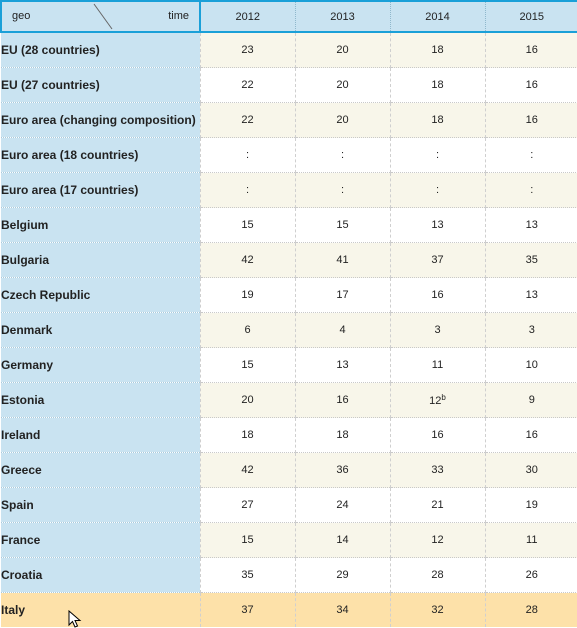 This screenshot has height=628, width=577. Describe the element at coordinates (342, 575) in the screenshot. I see `cell-value: 29` at that location.